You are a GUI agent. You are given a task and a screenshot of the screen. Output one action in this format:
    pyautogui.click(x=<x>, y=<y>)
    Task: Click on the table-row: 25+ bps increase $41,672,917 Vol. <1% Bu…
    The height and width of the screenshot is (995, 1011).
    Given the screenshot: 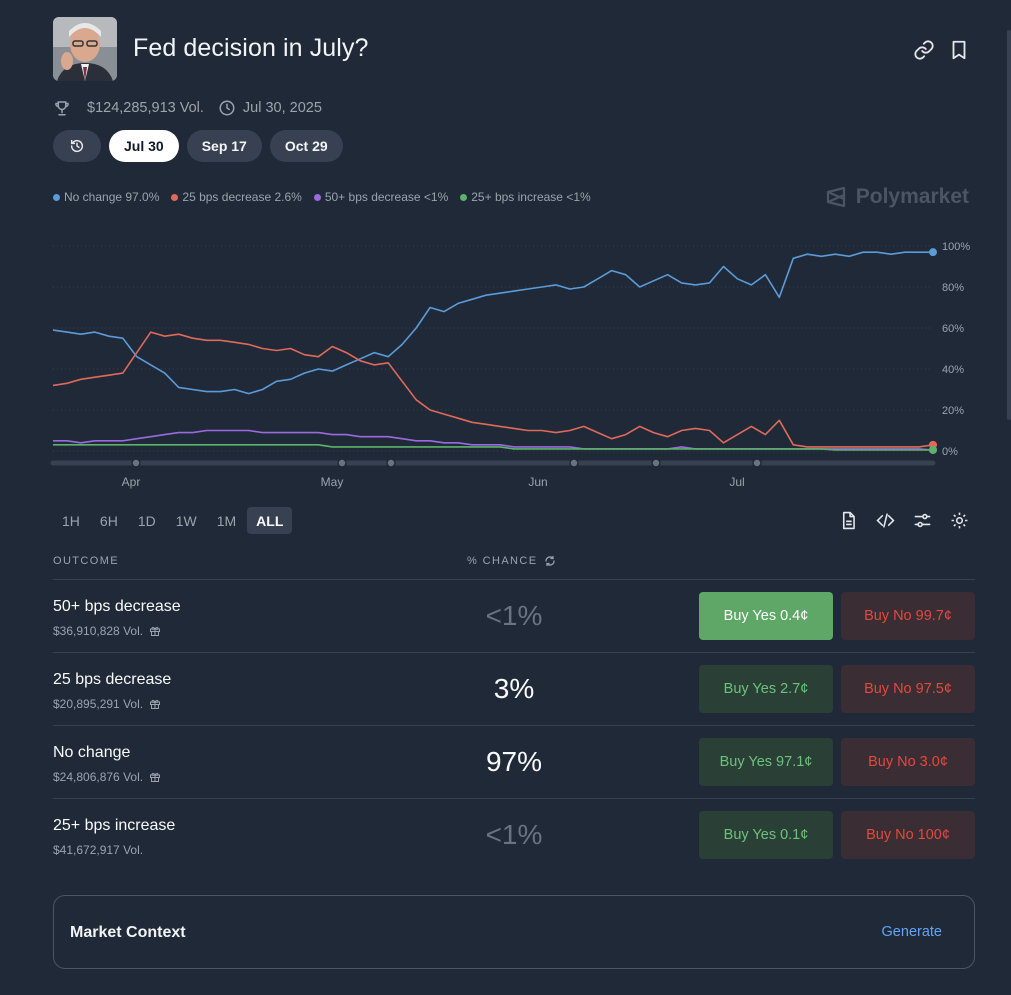 What is the action you would take?
    pyautogui.click(x=514, y=834)
    